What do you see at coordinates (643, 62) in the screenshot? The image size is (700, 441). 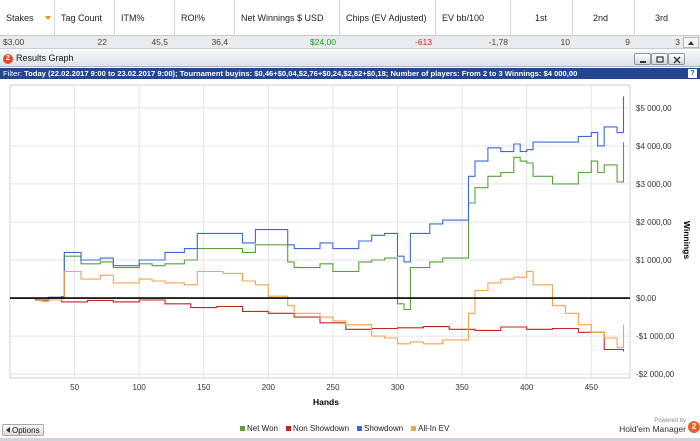 I see `minimize-icon` at bounding box center [643, 62].